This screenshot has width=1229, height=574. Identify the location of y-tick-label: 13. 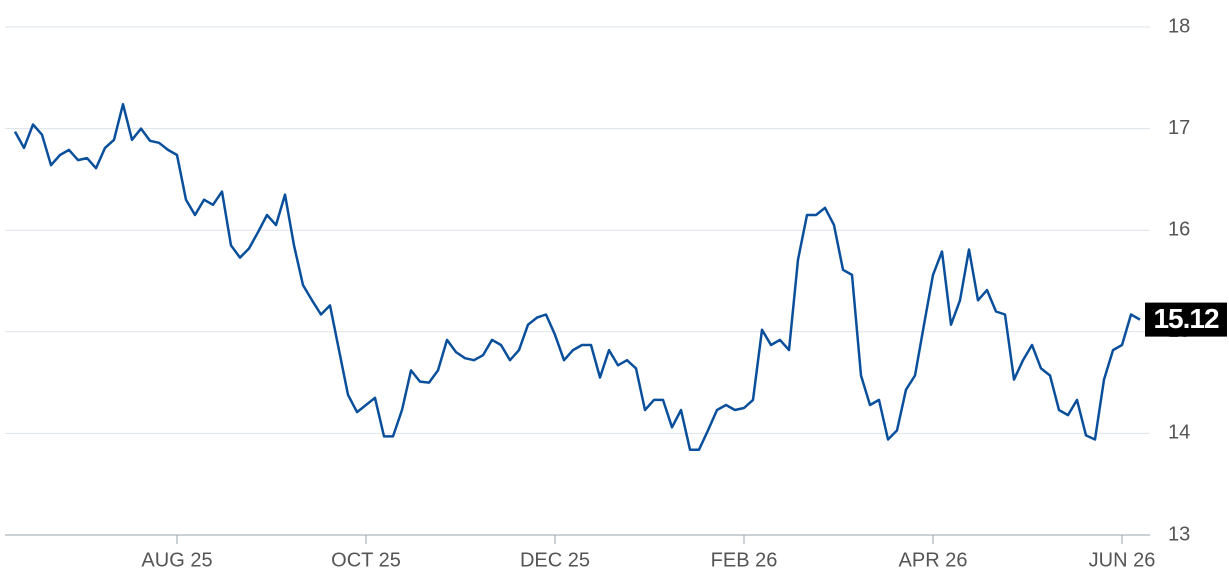
(1179, 534).